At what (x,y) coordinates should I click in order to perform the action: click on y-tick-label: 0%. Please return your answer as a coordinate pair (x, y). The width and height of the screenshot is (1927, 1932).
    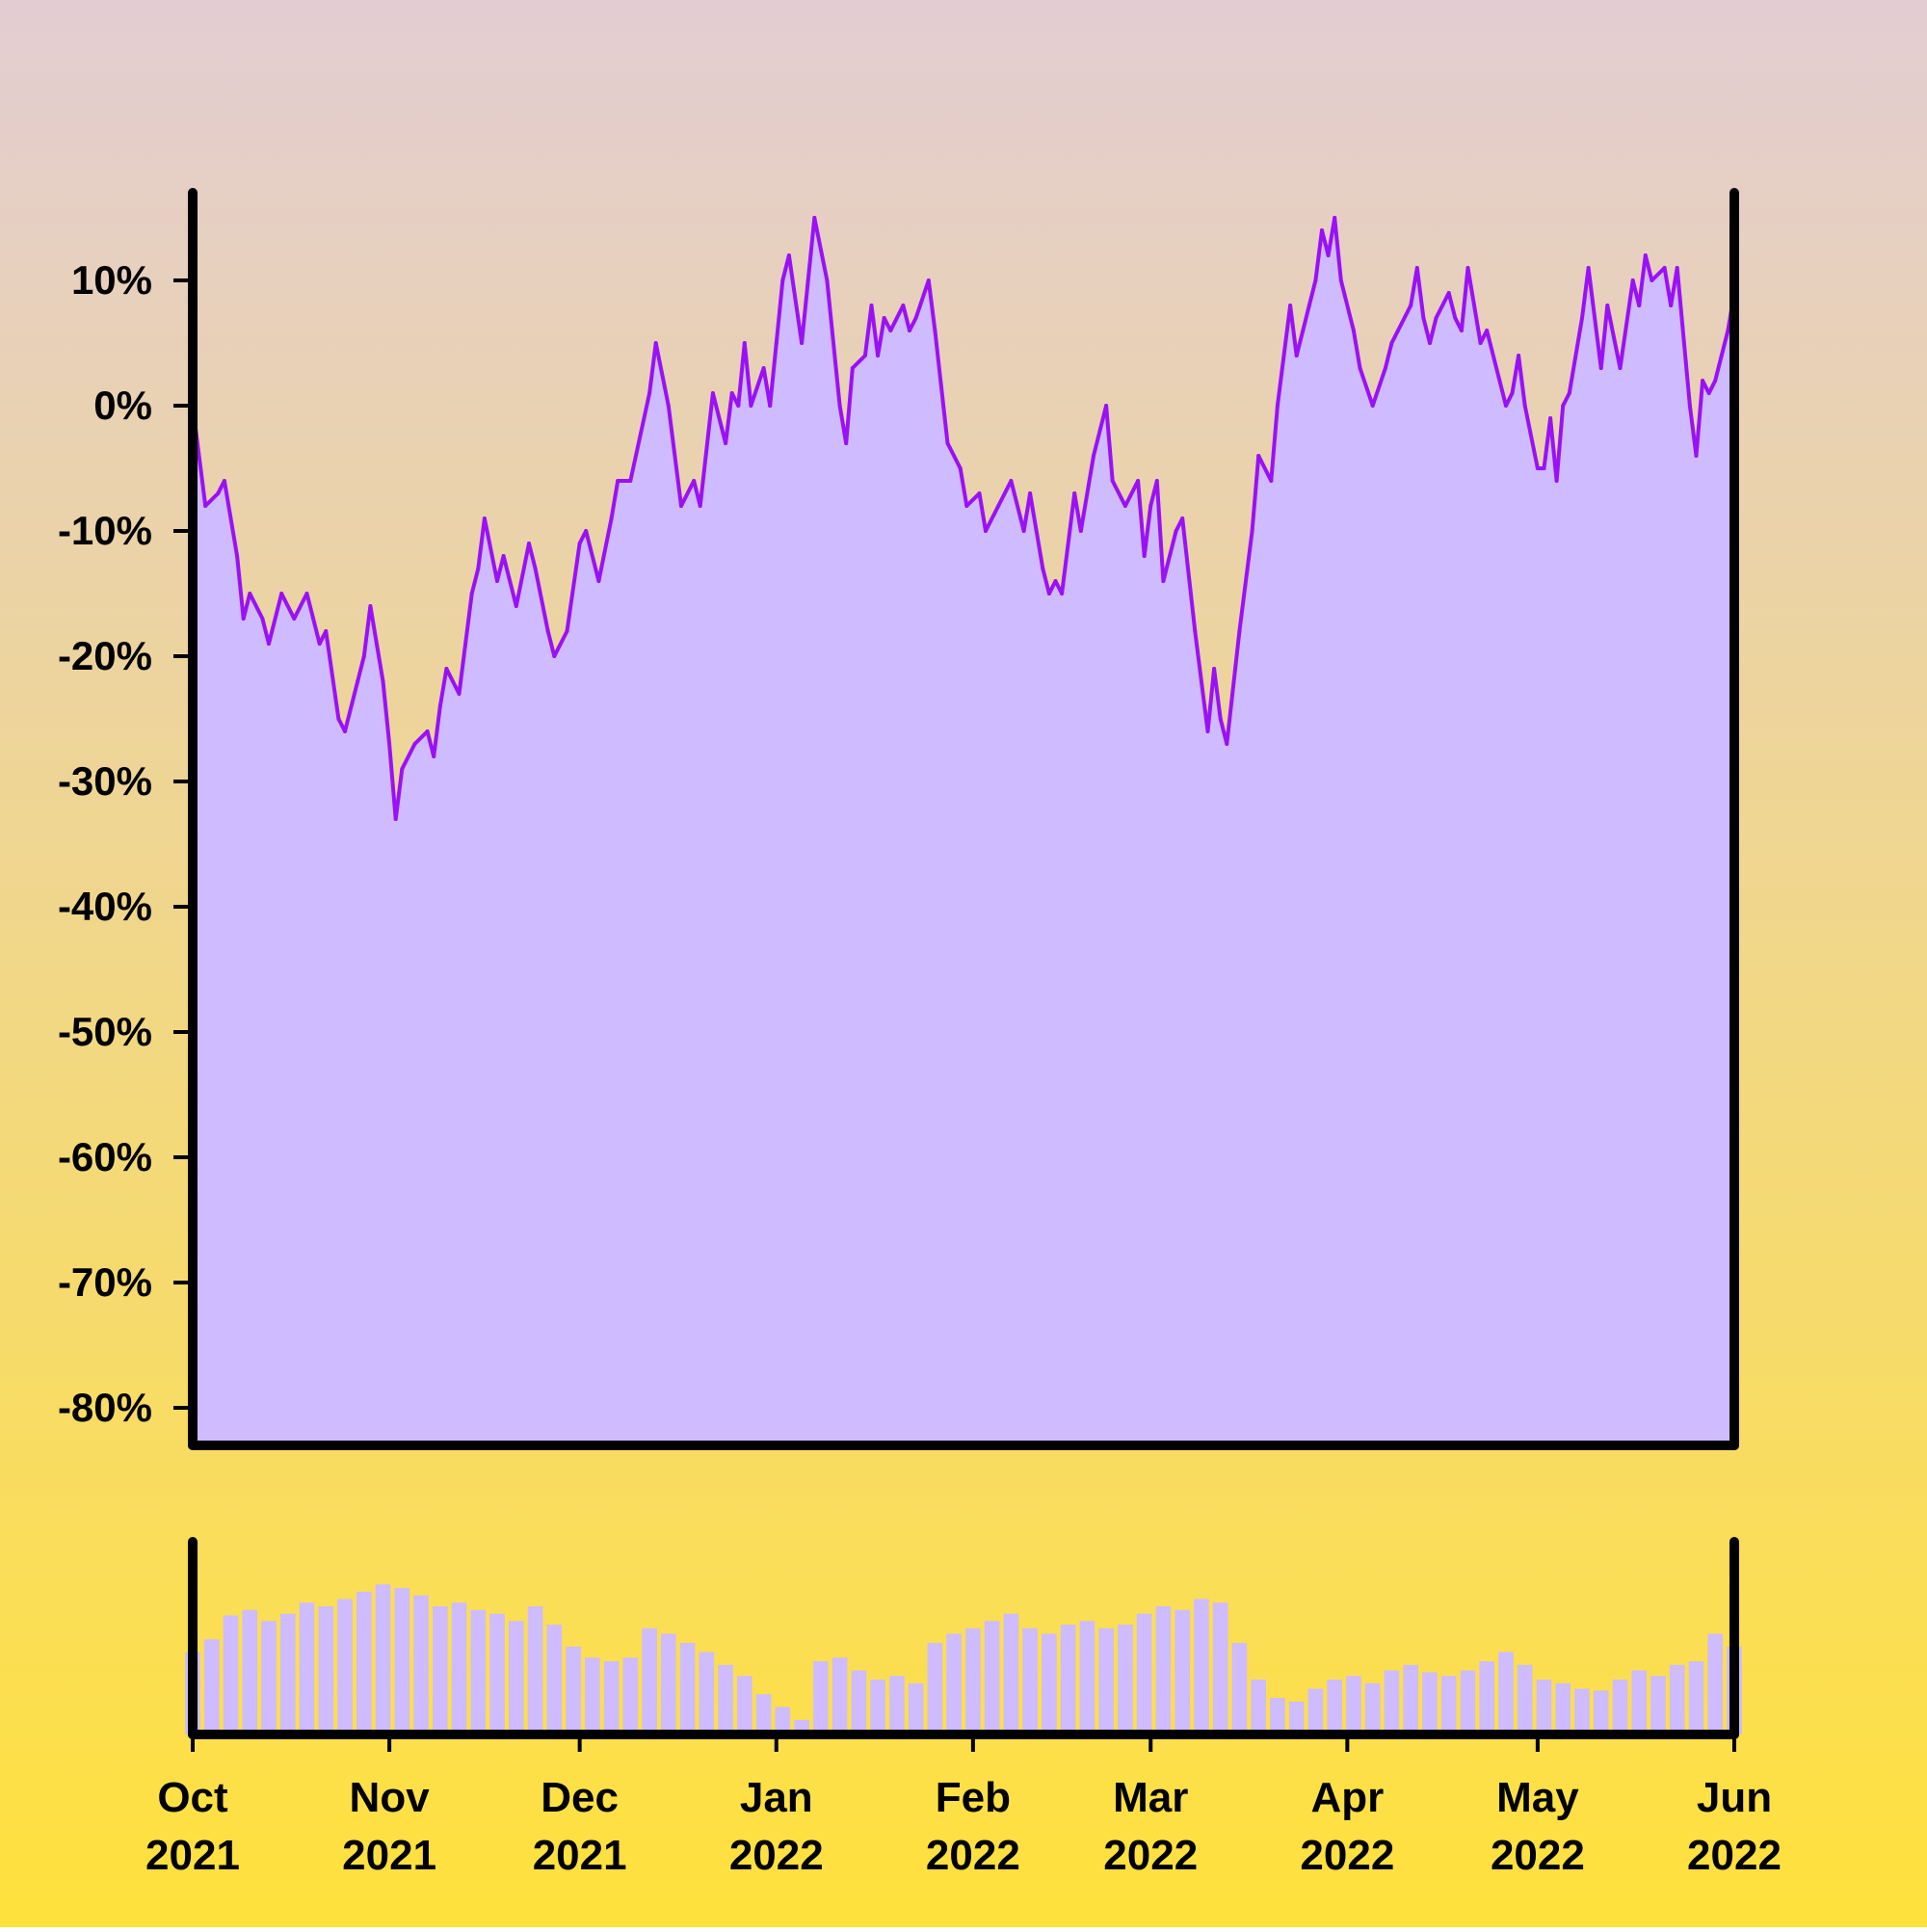
    Looking at the image, I should click on (122, 405).